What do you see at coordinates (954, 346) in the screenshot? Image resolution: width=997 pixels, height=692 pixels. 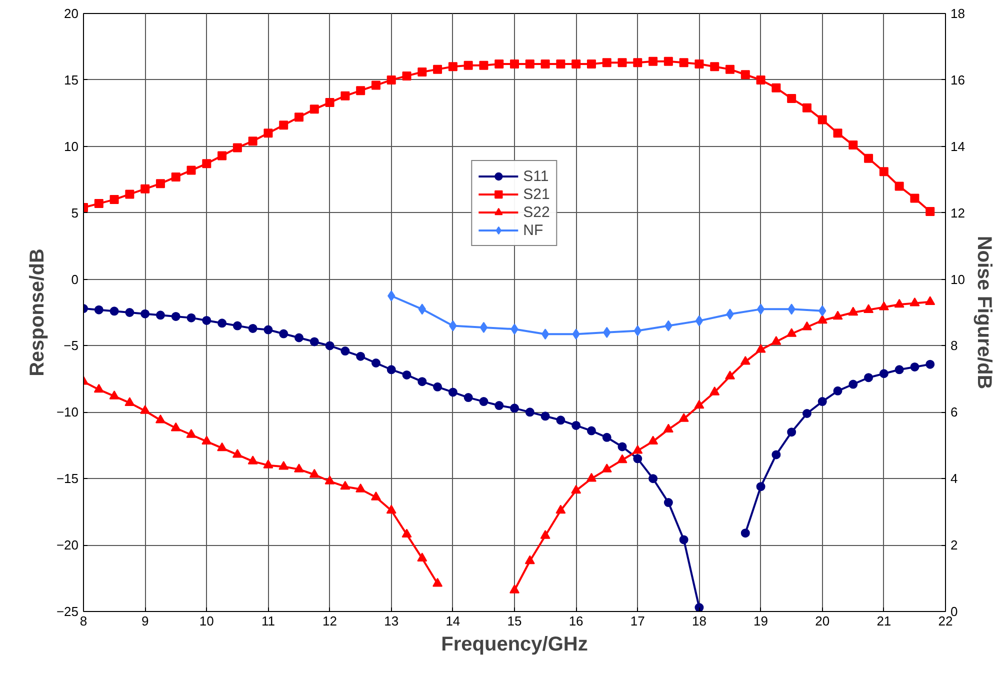 I see `y2-tick-label: 8` at bounding box center [954, 346].